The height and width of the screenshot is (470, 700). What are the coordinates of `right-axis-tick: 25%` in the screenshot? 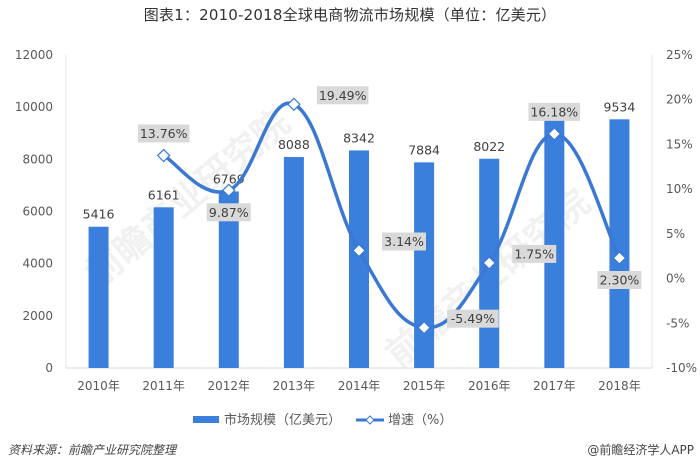 It's located at (679, 55).